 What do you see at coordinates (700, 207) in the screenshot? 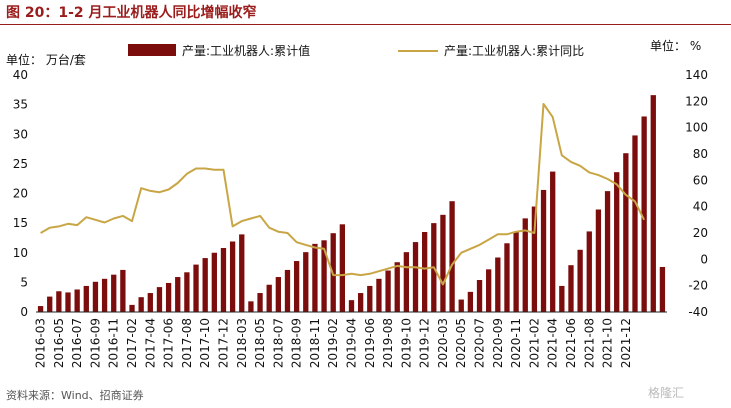
I see `right-tick-label: 40` at bounding box center [700, 207].